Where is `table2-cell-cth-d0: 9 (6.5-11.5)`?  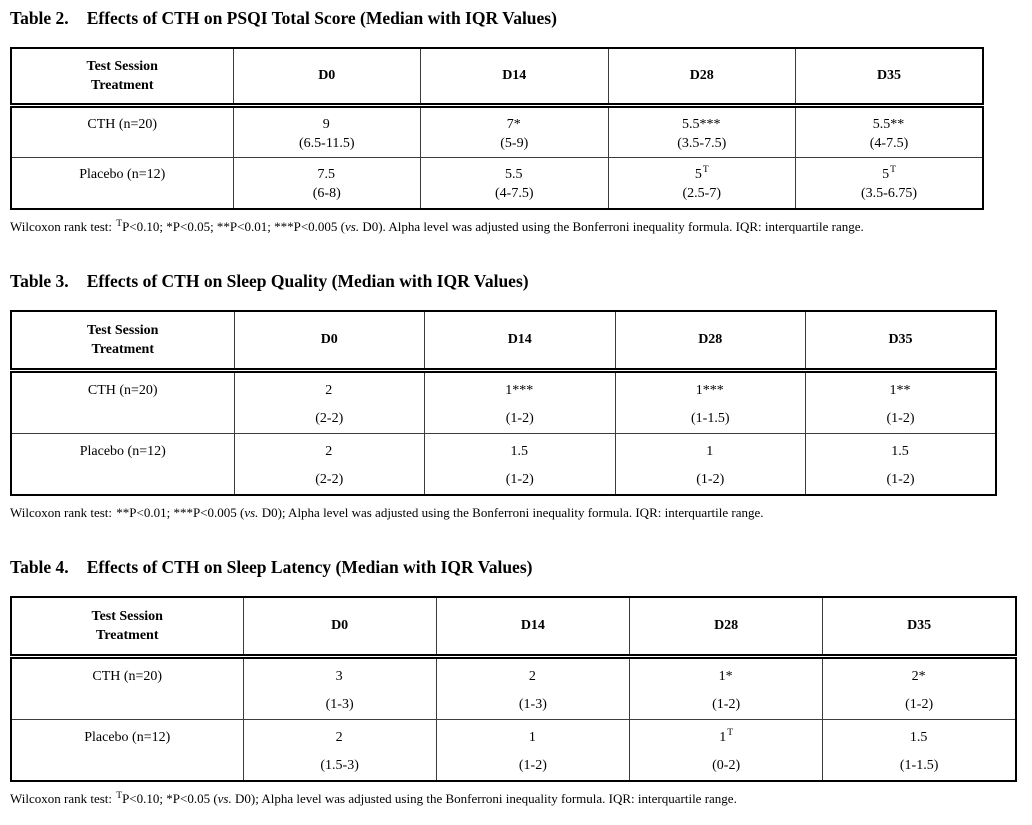 table2-cell-cth-d0: 9 (6.5-11.5) is located at coordinates (326, 131).